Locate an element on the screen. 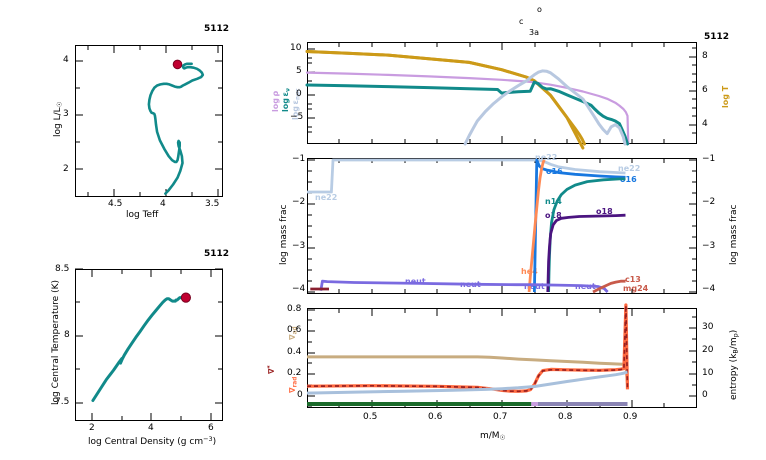 This screenshot has height=460, width=766. profile-ltick-0: 10 is located at coordinates (296, 48).